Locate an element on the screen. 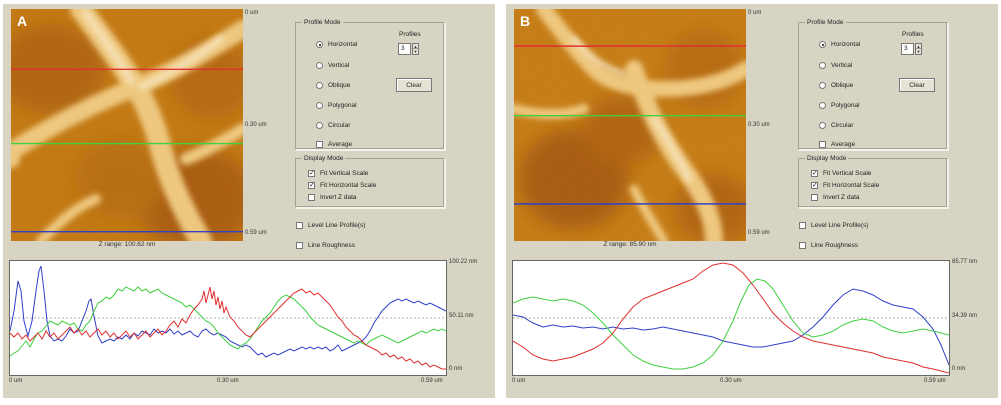  chart-x-mid-label: 0.30 um is located at coordinates (731, 381).